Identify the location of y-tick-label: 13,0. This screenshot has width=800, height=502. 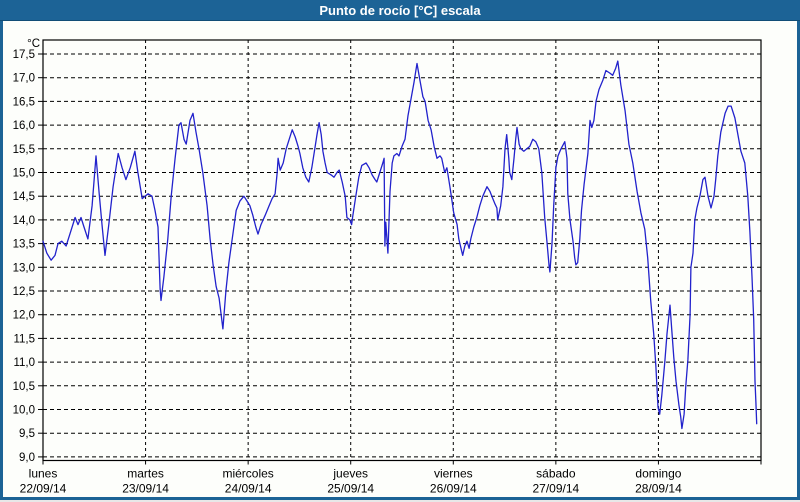
(24, 268).